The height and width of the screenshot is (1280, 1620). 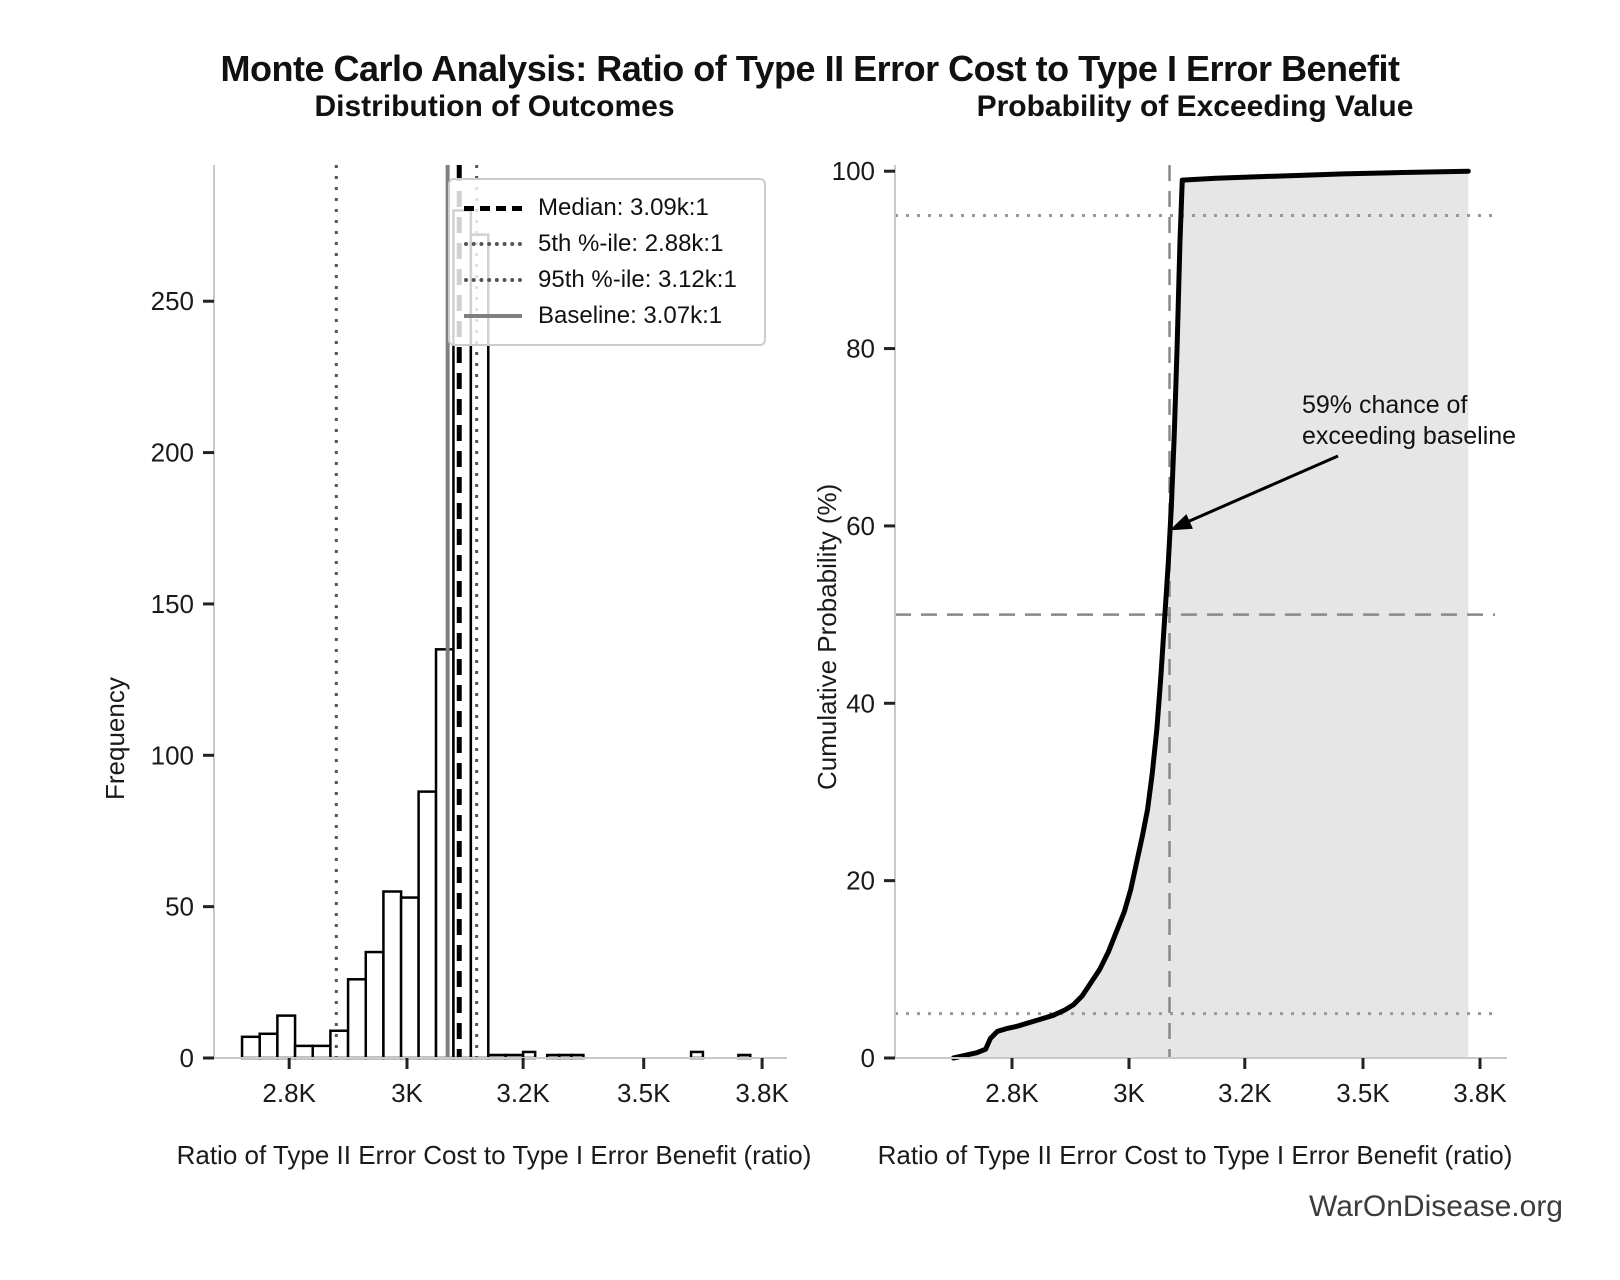 I want to click on y-tick-label-hist: 100, so click(x=172, y=755).